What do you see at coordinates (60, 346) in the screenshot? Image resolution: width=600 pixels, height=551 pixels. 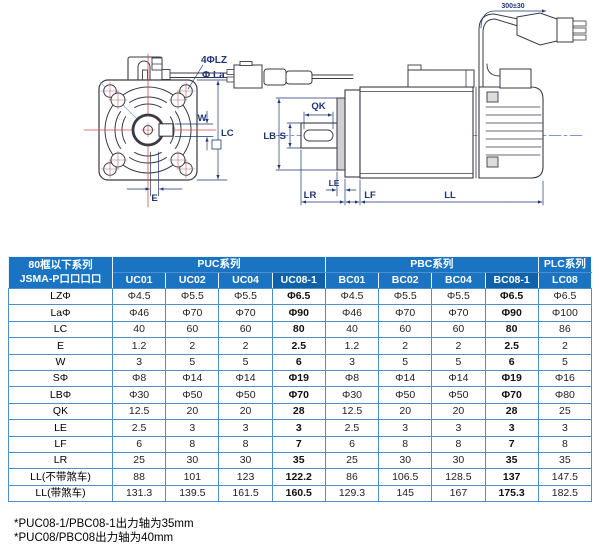 I see `row-label: E` at bounding box center [60, 346].